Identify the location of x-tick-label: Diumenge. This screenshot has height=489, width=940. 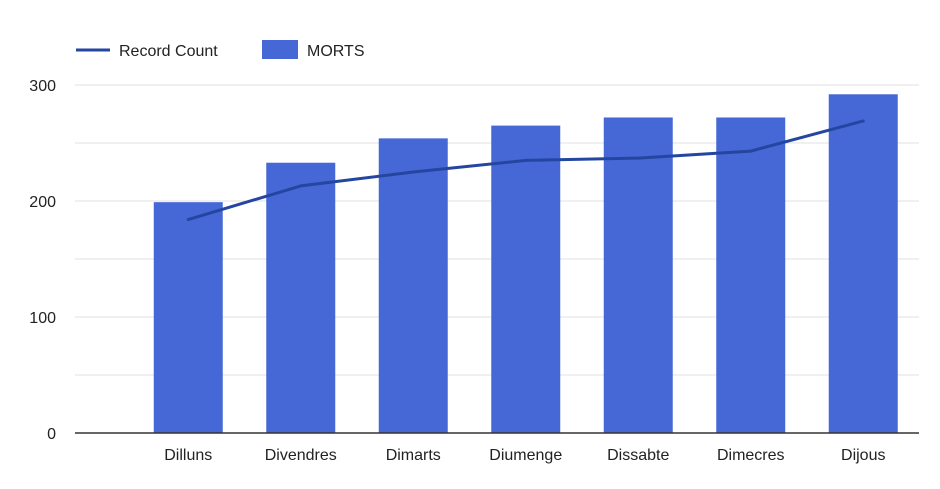
(525, 455).